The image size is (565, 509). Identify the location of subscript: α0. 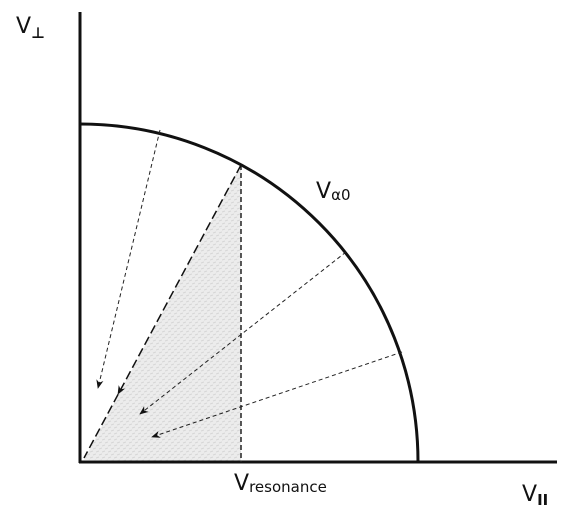
(340, 195).